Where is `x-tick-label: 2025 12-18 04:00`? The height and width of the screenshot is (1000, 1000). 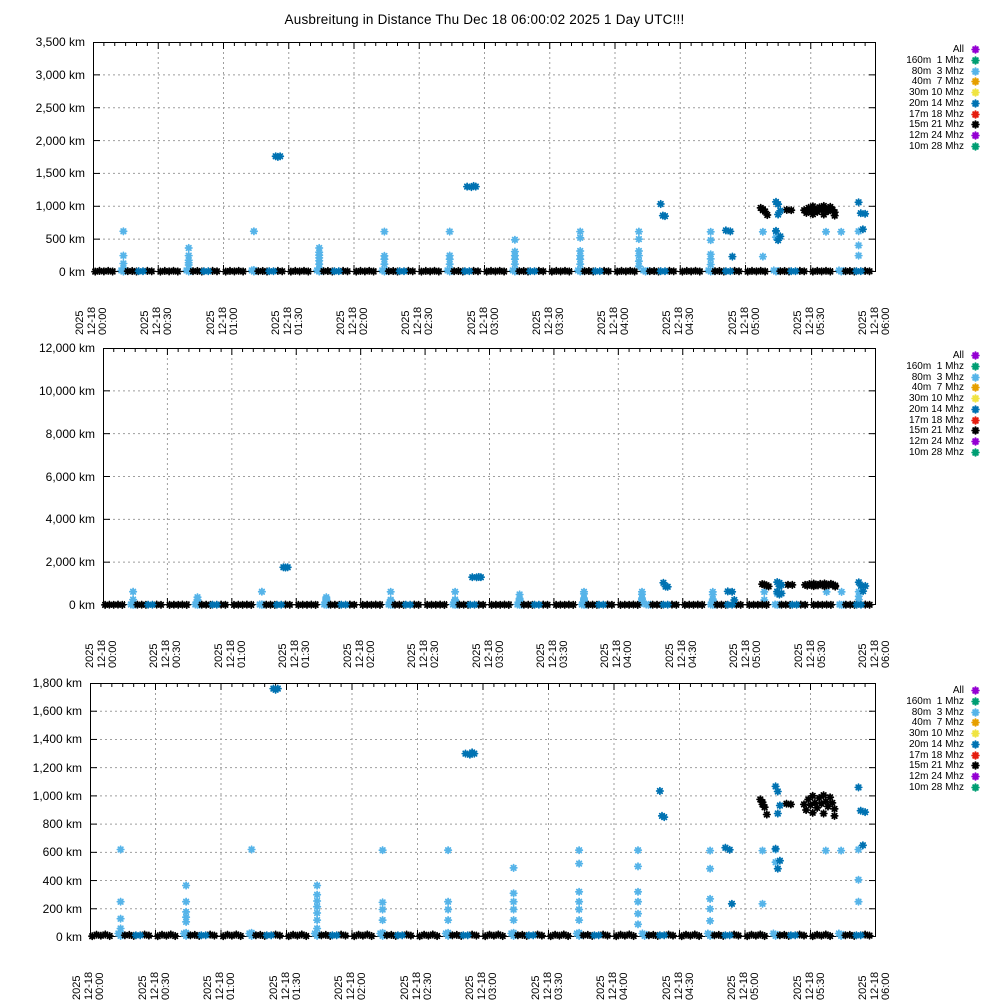 x-tick-label: 2025 12-18 04:00 is located at coordinates (612, 985).